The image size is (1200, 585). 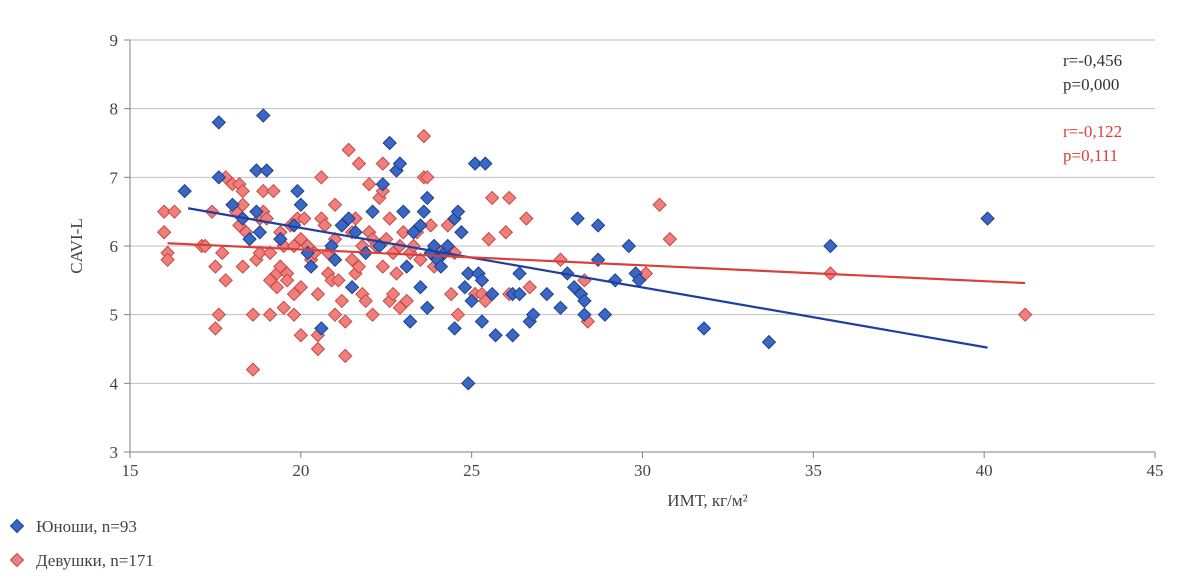 I want to click on x-tick-label: 20, so click(x=300, y=470).